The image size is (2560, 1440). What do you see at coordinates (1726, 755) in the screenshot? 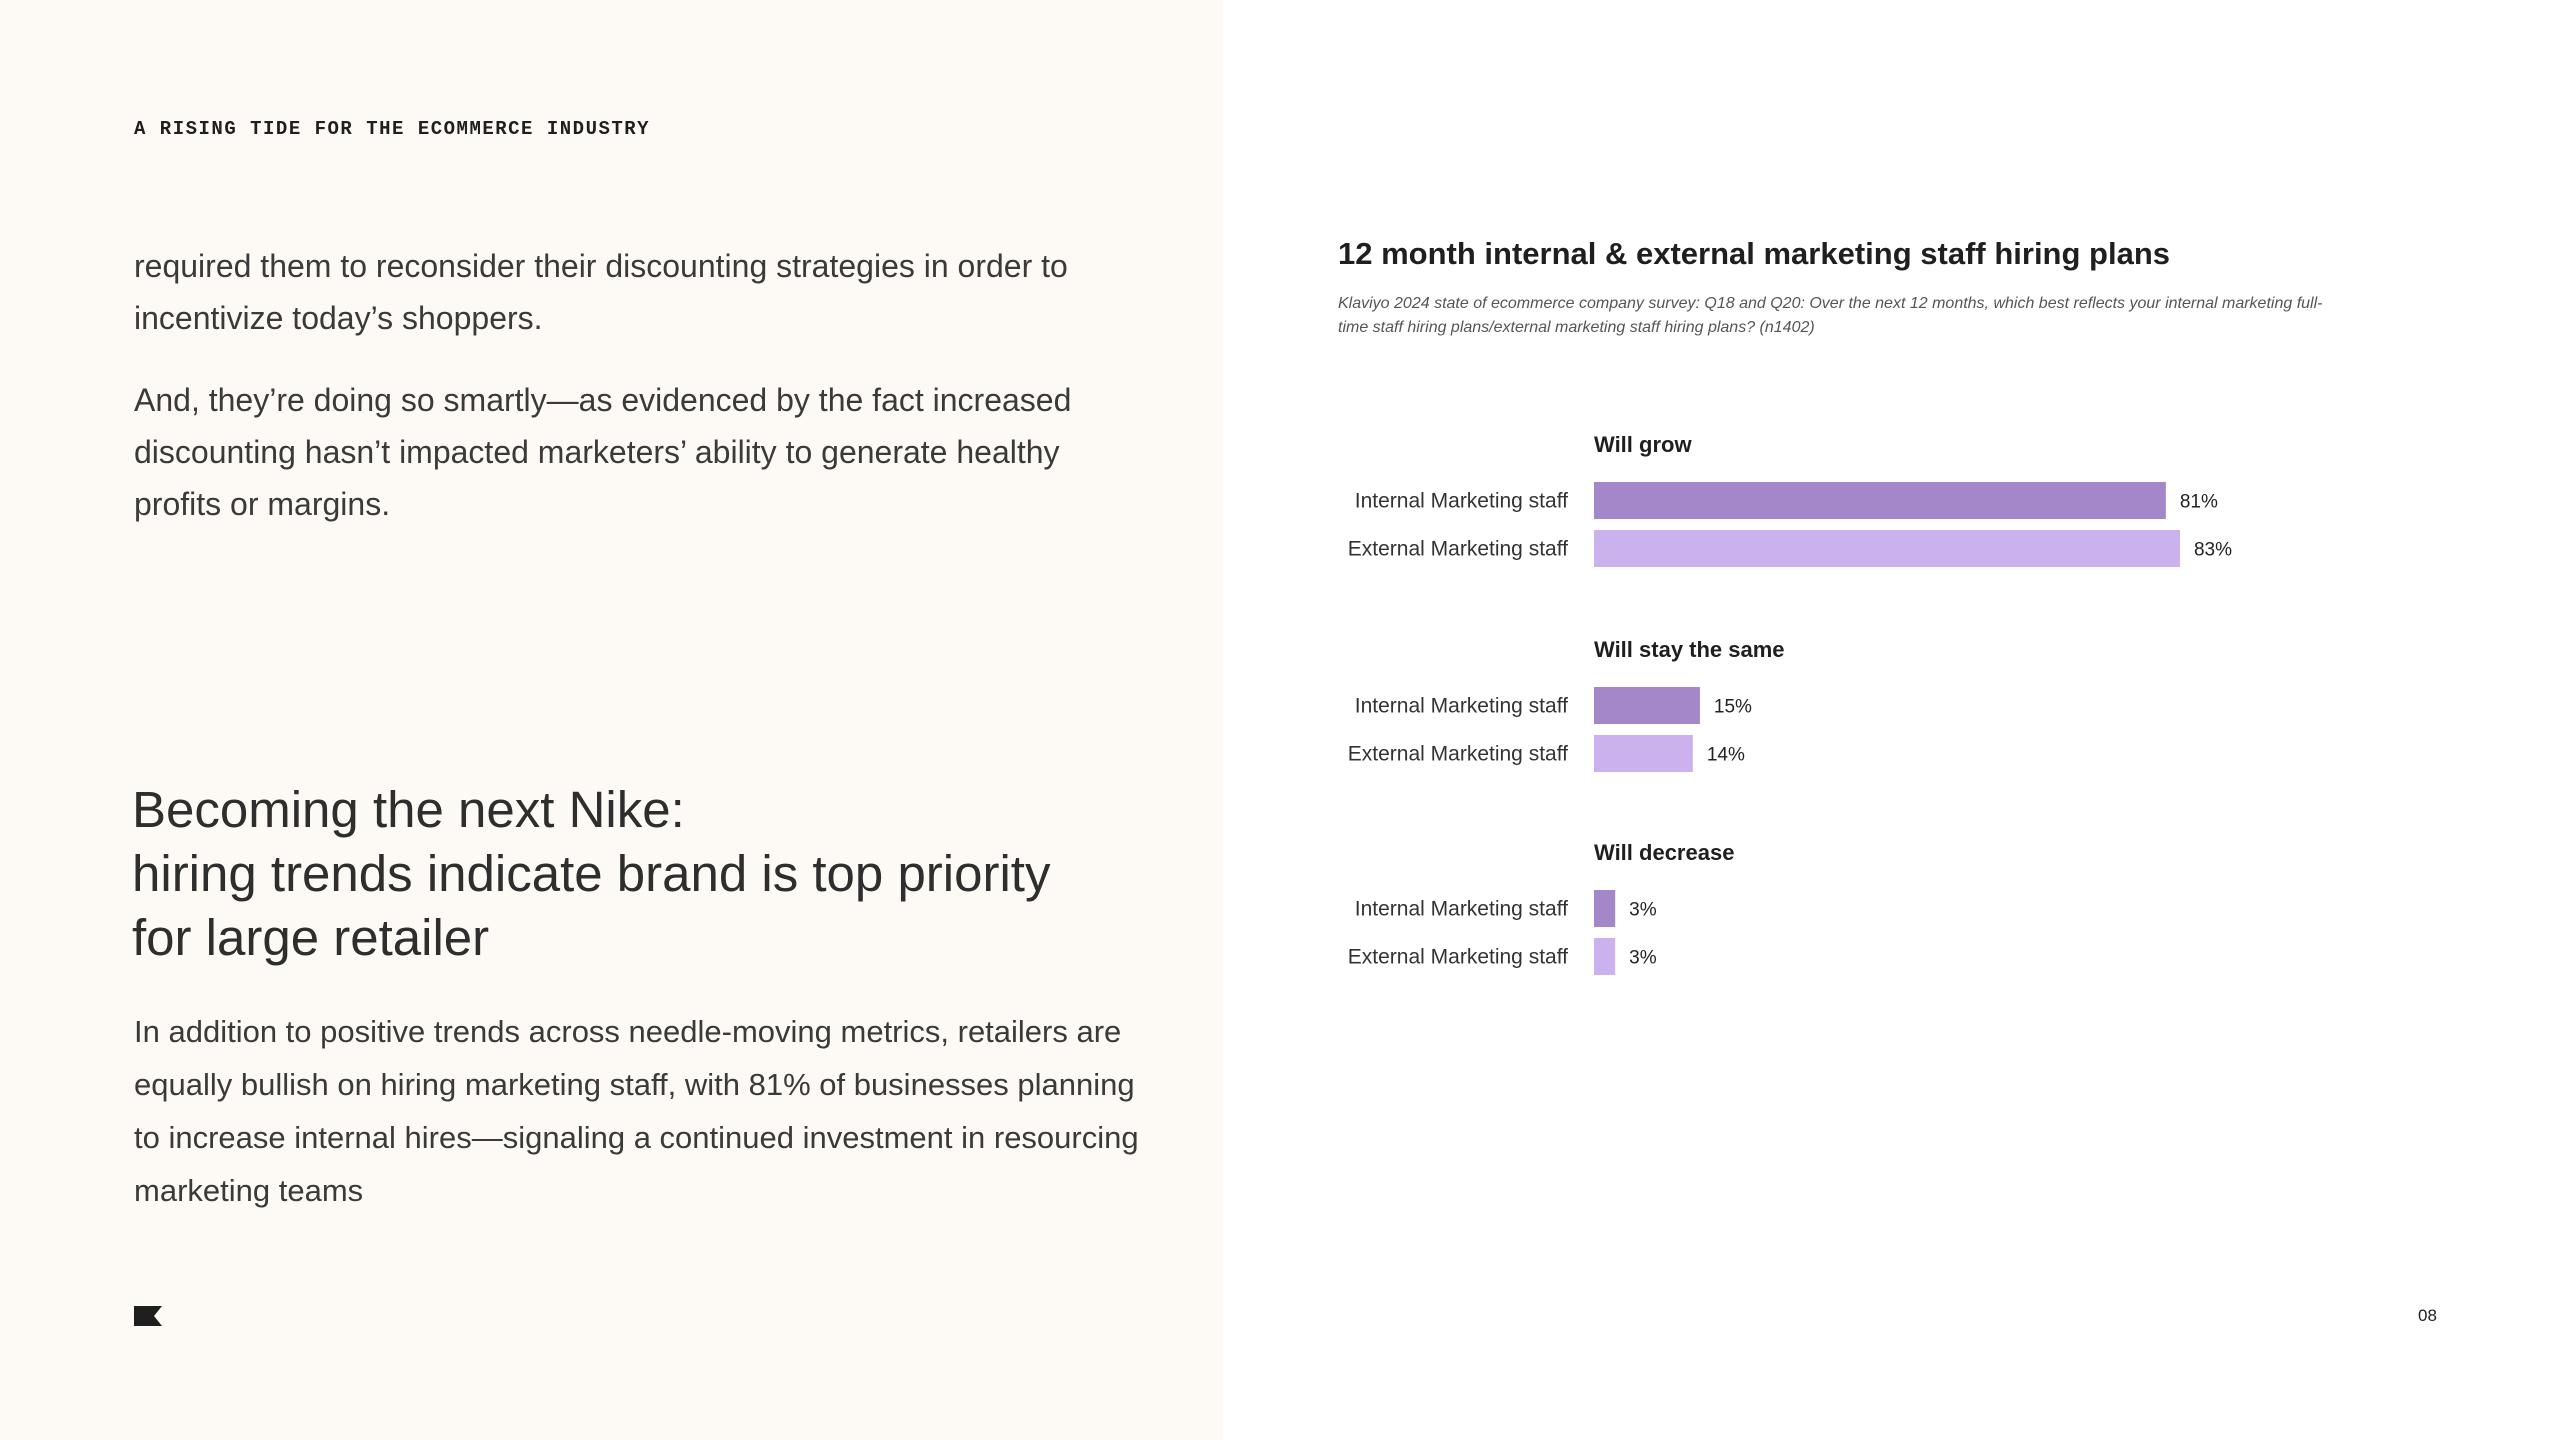
I see `data-label: 14%` at bounding box center [1726, 755].